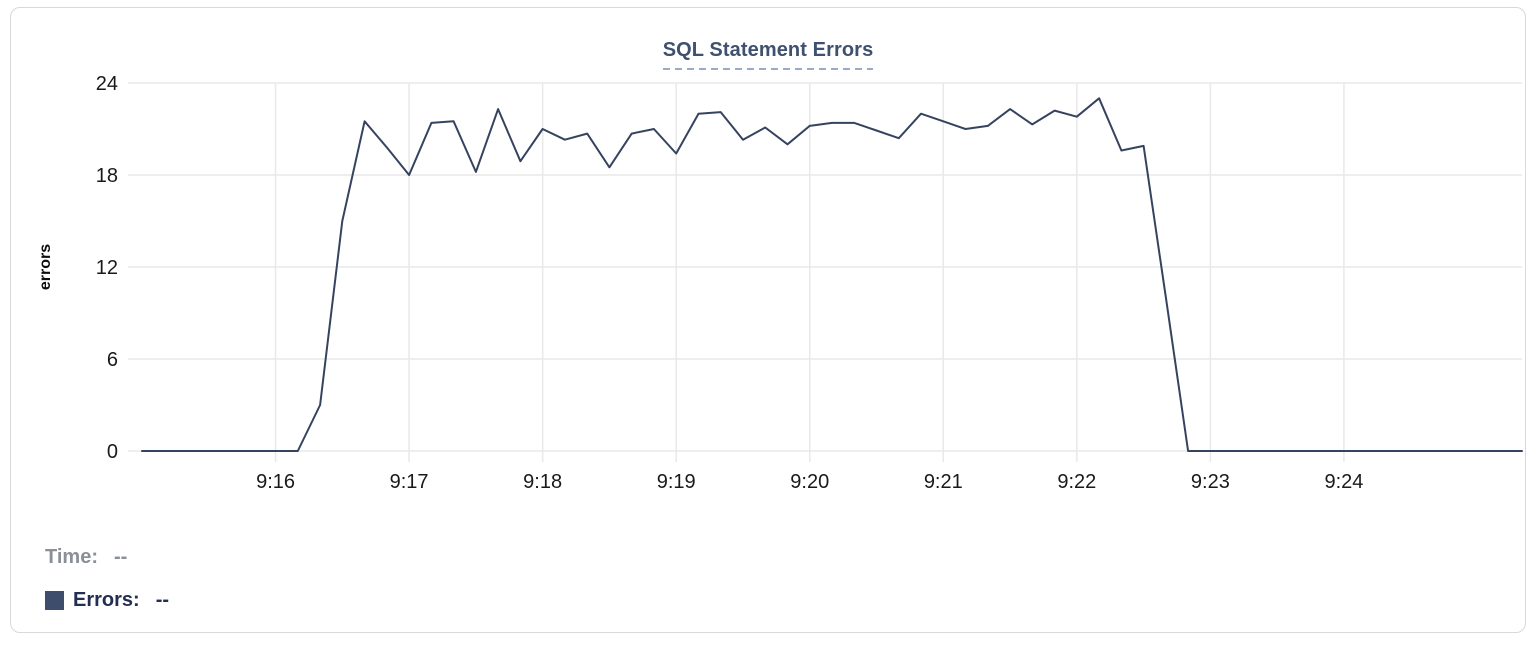  What do you see at coordinates (54, 600) in the screenshot?
I see `errors-series-swatch` at bounding box center [54, 600].